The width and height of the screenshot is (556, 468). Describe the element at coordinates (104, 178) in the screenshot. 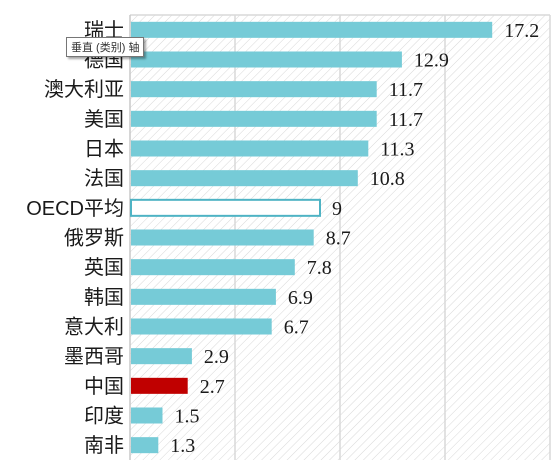

I see `category-label-5: 法国` at that location.